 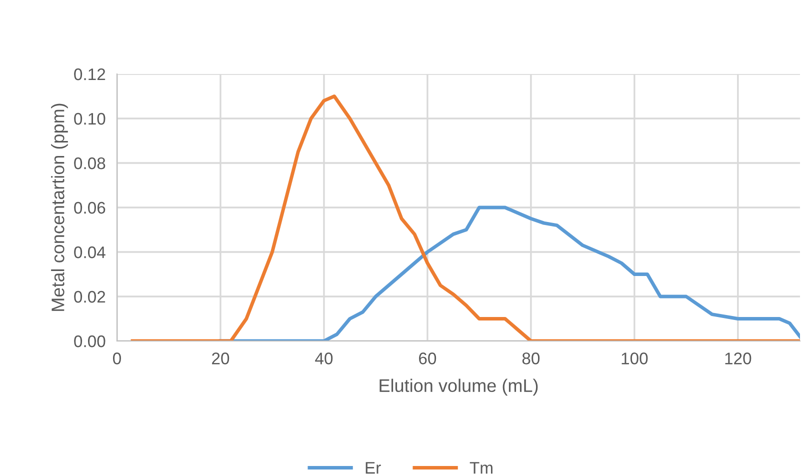 What do you see at coordinates (221, 358) in the screenshot?
I see `x-tick-label: 20` at bounding box center [221, 358].